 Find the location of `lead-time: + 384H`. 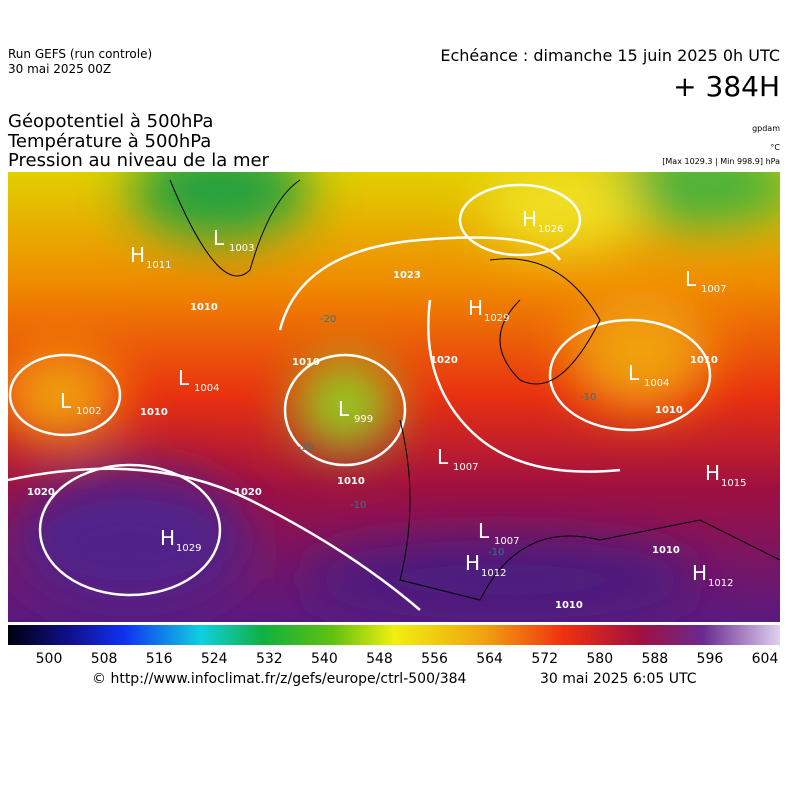

lead-time: + 384H is located at coordinates (726, 86).